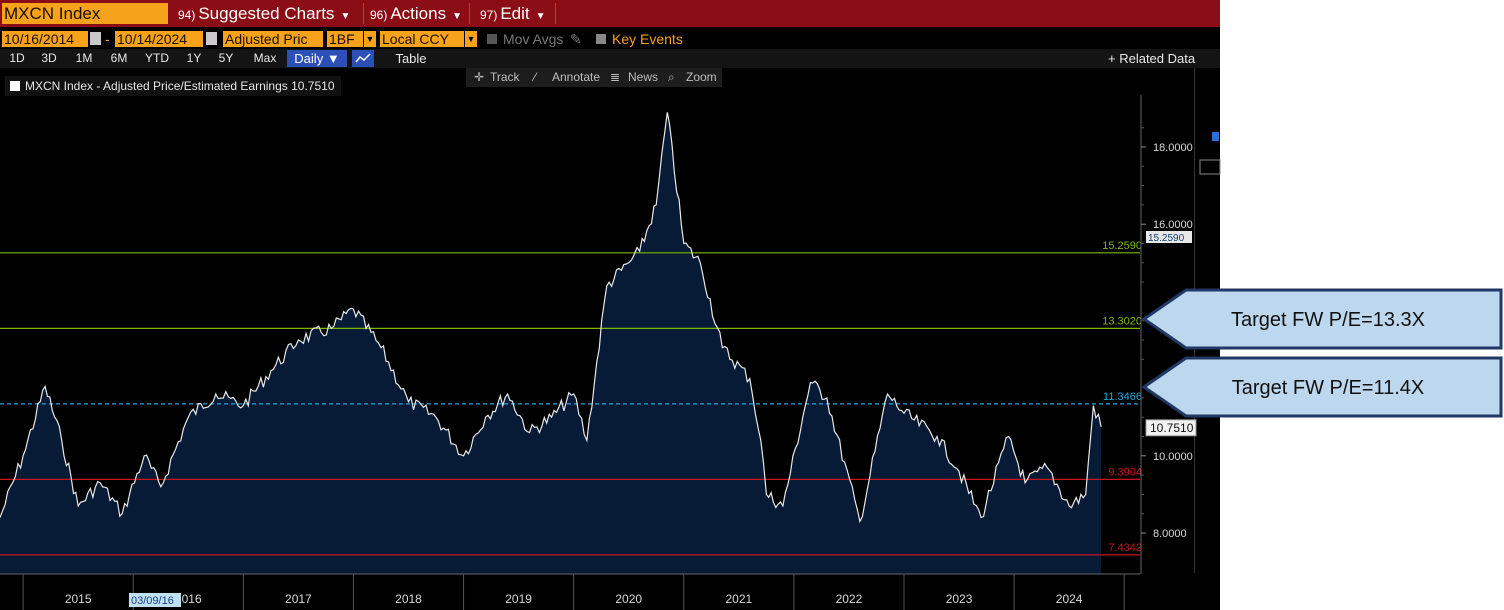  I want to click on level-label: 15.2590, so click(1122, 246).